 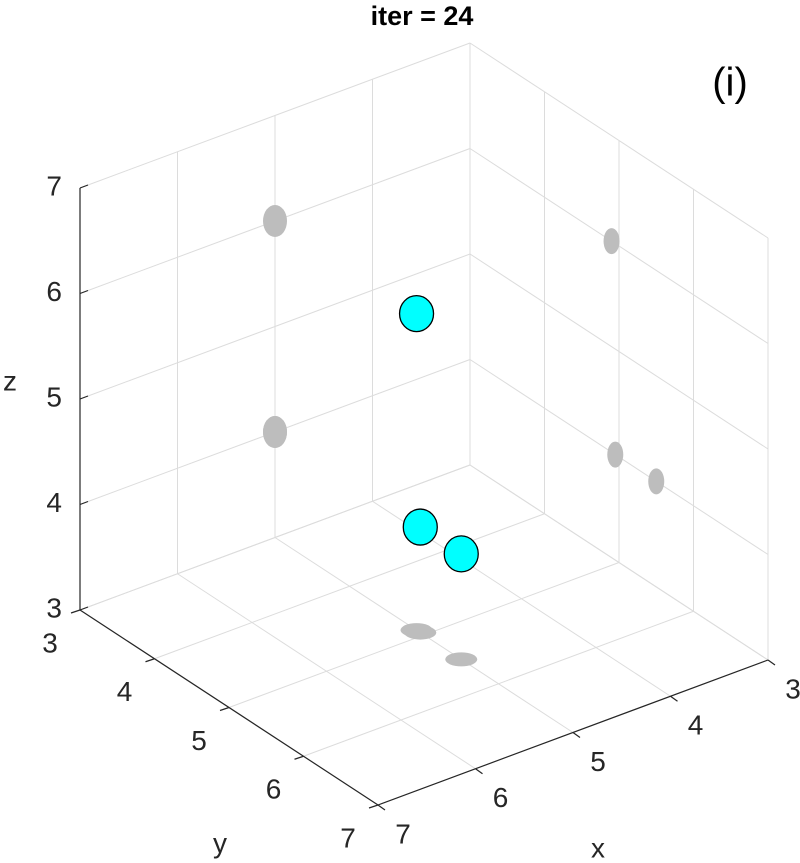 I want to click on z-axis-label: z, so click(x=10, y=380).